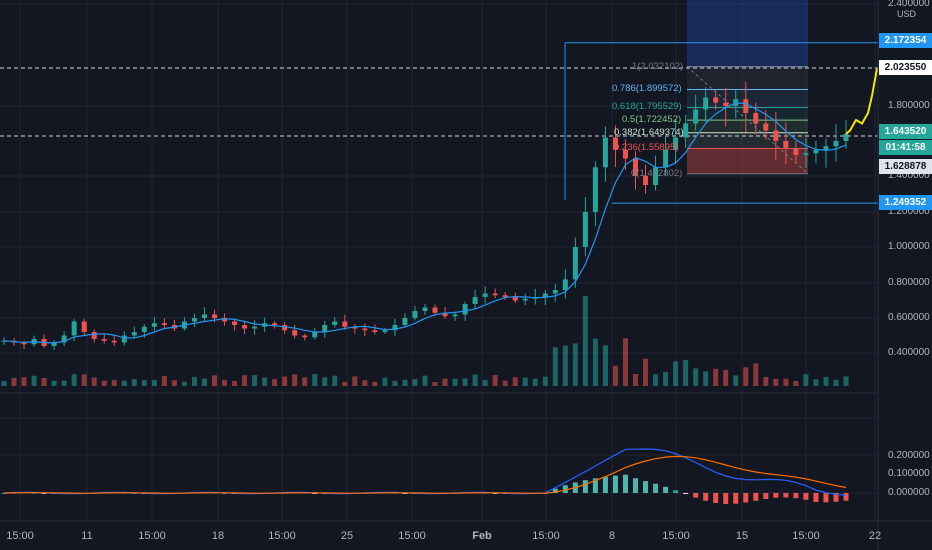 The image size is (932, 550). I want to click on fib-retracement, so click(747, 120).